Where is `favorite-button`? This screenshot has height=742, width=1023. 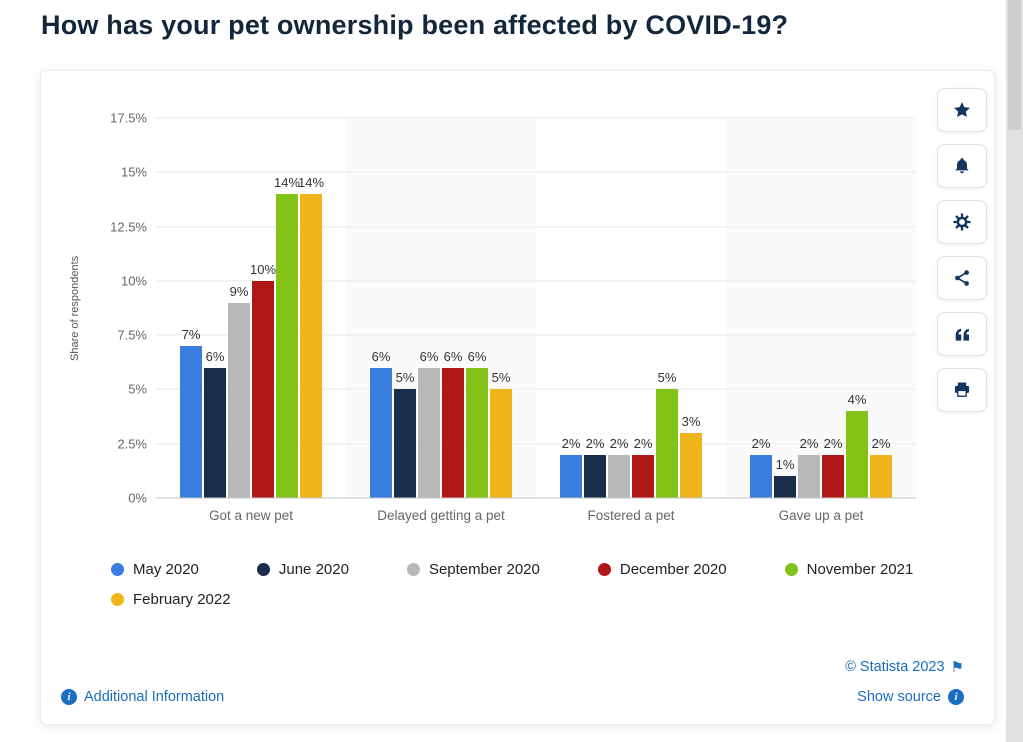 favorite-button is located at coordinates (962, 110).